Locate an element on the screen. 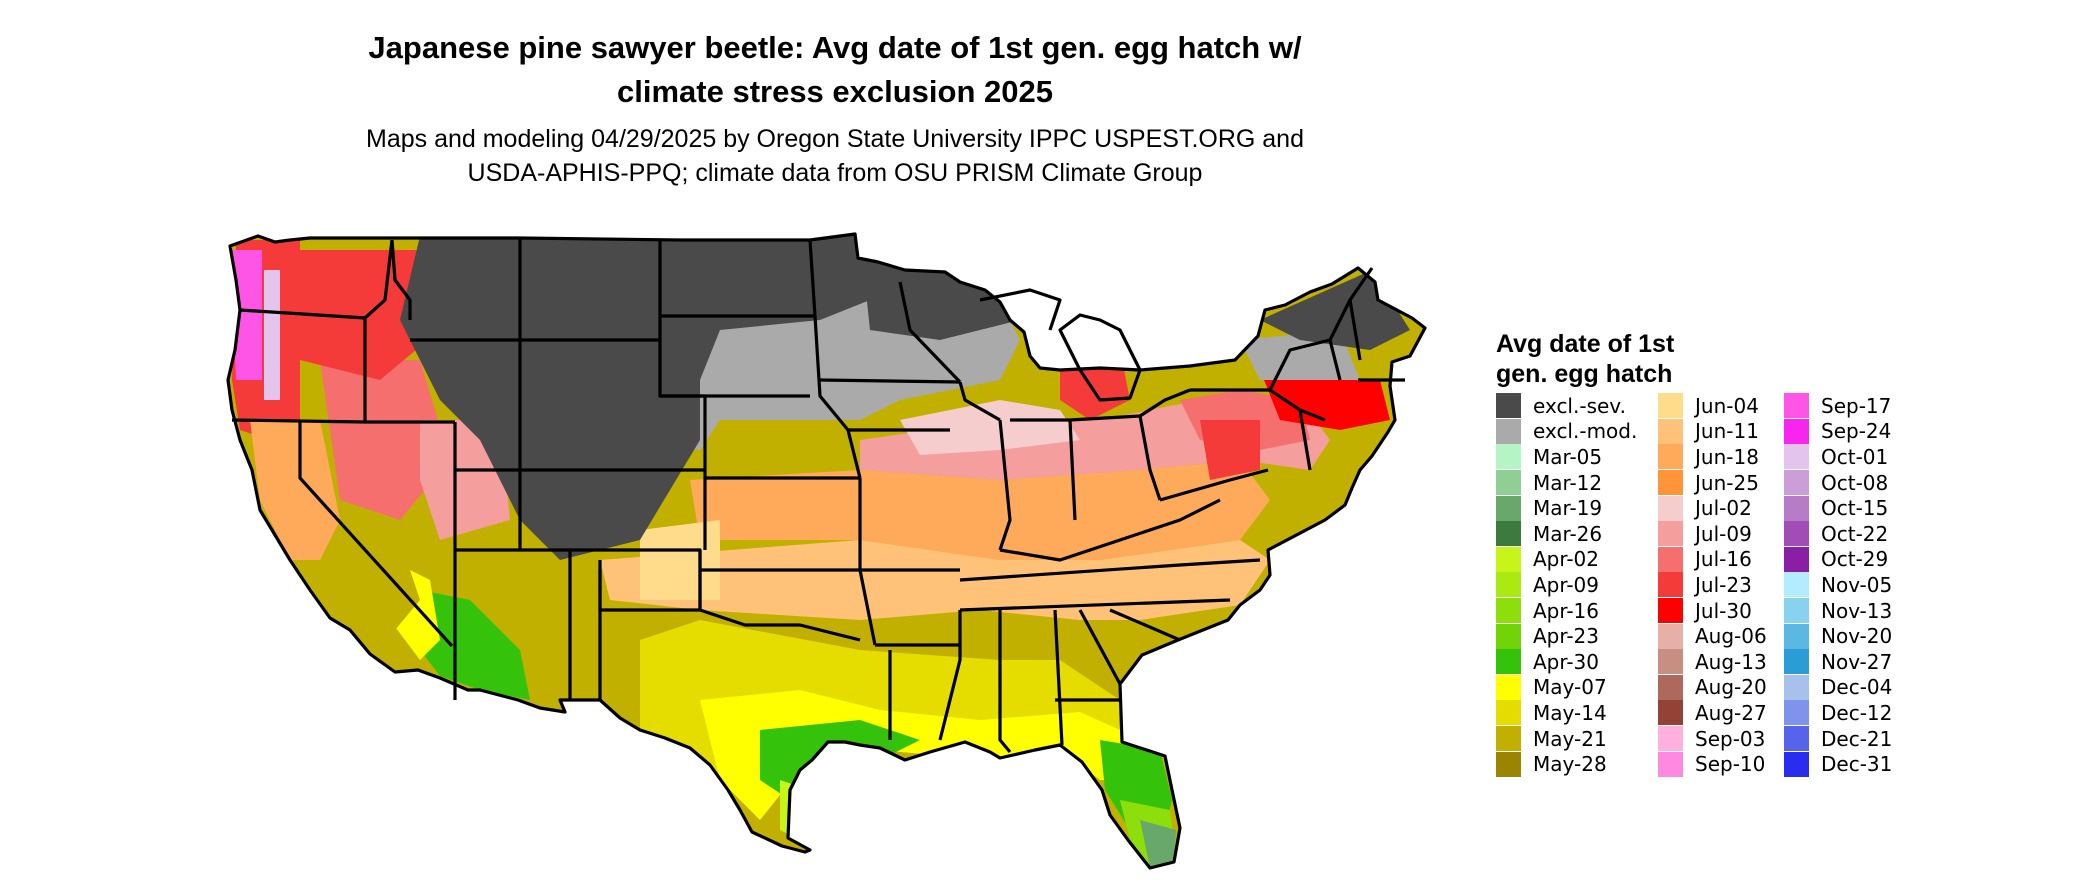 Image resolution: width=2100 pixels, height=892 pixels. legend-item: Jun-18 is located at coordinates (1712, 457).